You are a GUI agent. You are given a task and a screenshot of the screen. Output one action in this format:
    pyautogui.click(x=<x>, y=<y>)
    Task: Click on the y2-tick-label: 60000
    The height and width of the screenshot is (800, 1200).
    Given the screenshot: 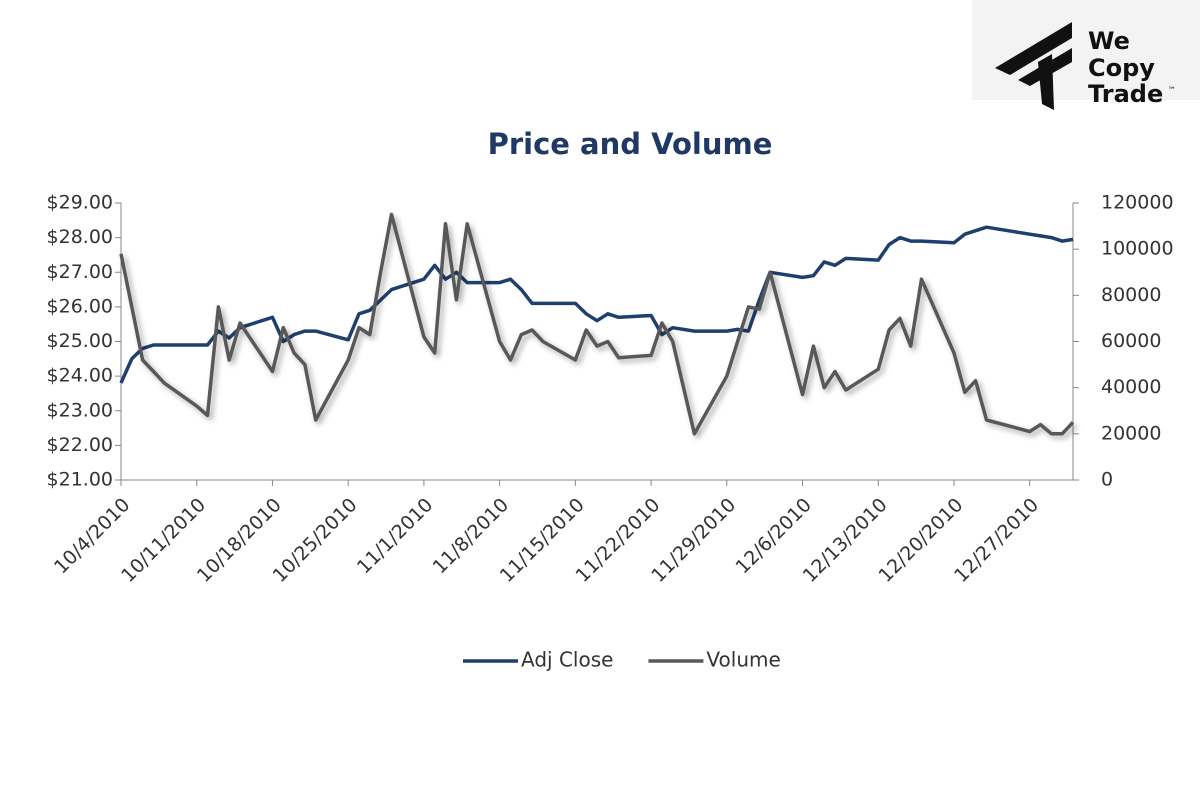 What is the action you would take?
    pyautogui.click(x=1131, y=341)
    